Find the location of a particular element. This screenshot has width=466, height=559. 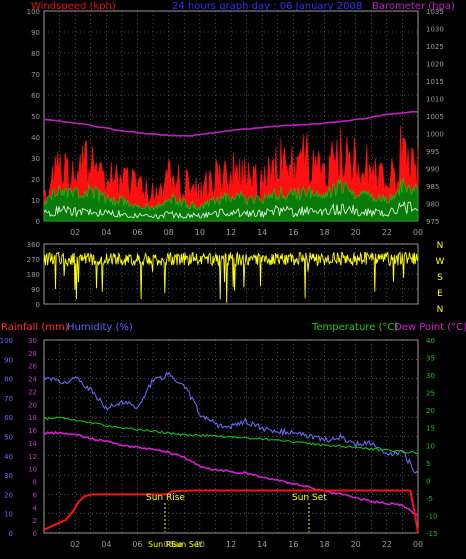

baro-y-tick-label: 975 is located at coordinates (432, 222).